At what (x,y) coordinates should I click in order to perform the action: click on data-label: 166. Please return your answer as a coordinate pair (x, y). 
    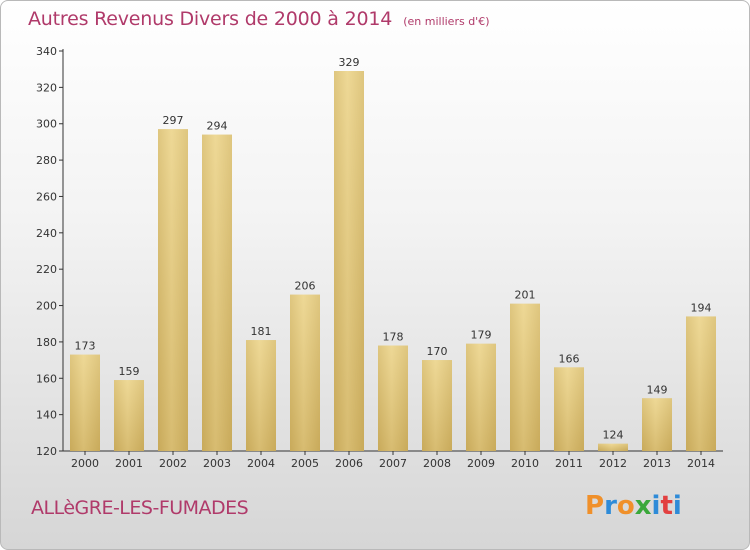
    Looking at the image, I should click on (569, 358).